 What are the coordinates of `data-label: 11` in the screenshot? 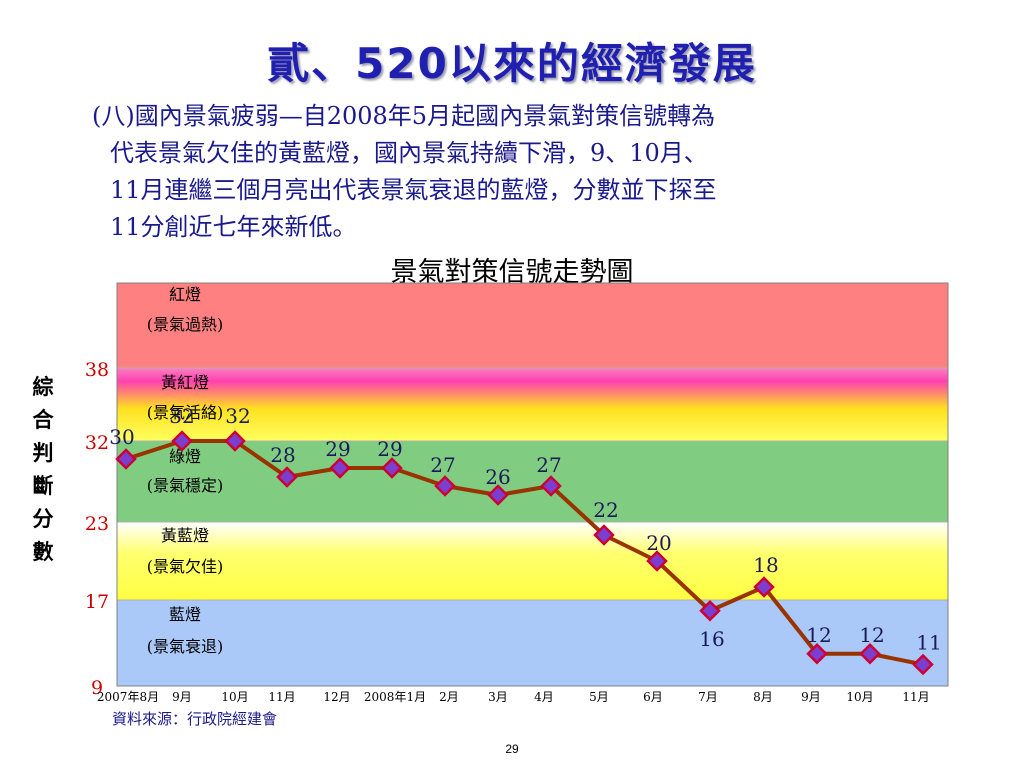 It's located at (928, 643).